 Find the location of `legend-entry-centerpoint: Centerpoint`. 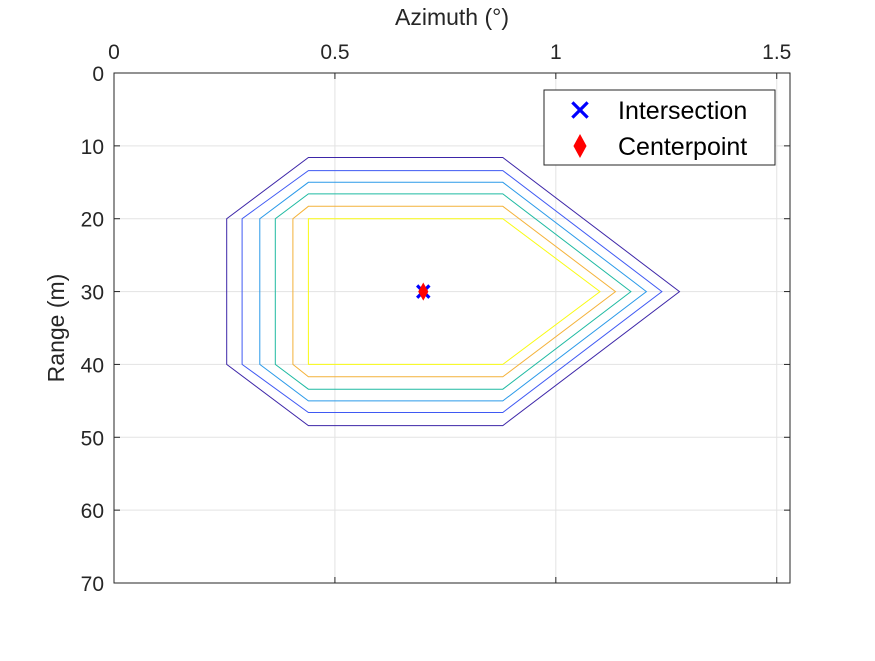

legend-entry-centerpoint: Centerpoint is located at coordinates (660, 147).